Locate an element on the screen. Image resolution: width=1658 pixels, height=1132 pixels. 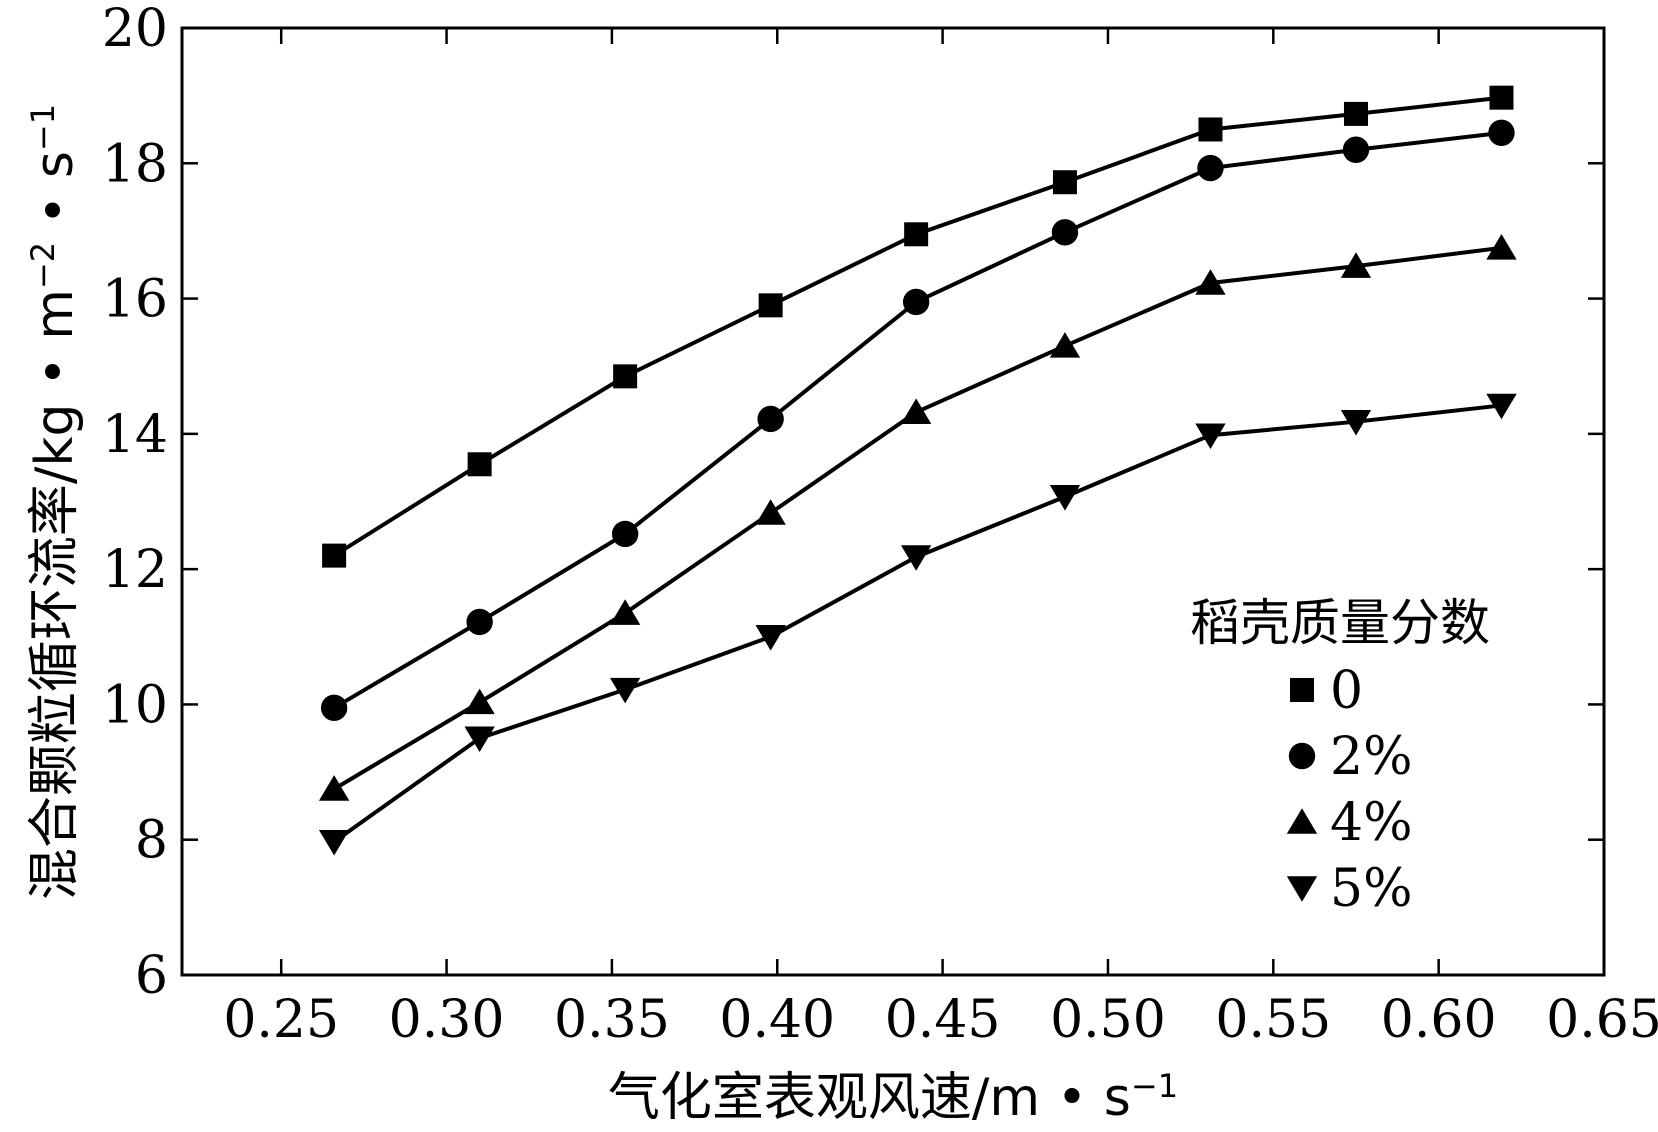
y-tick-label: 12 is located at coordinates (135, 570).